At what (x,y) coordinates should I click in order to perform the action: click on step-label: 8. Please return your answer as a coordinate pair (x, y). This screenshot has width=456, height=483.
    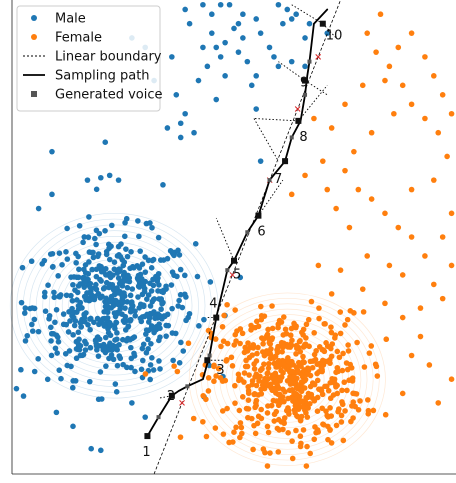
    Looking at the image, I should click on (303, 137).